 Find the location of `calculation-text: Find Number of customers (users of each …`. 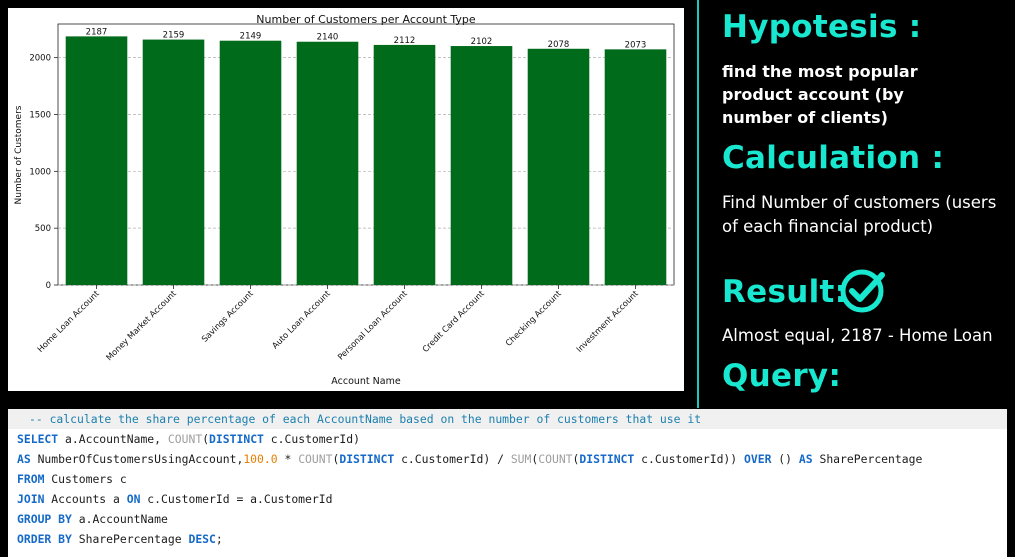

calculation-text: Find Number of customers (users of each … is located at coordinates (859, 214).